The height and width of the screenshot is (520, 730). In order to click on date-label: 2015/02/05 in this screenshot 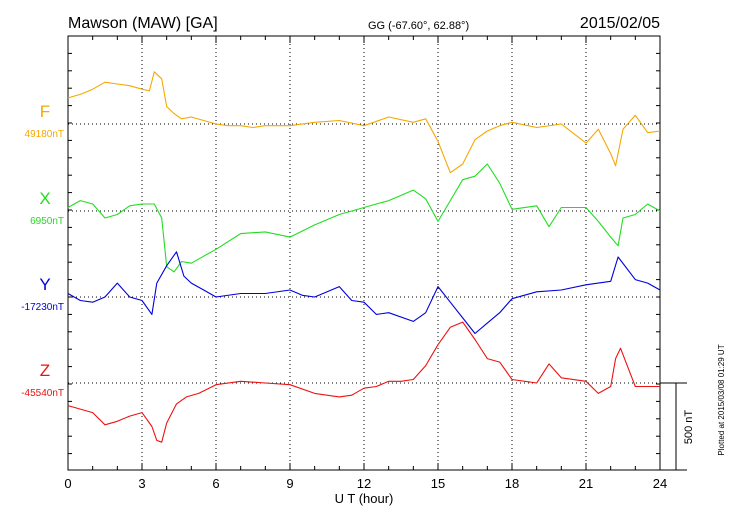, I will do `click(620, 23)`.